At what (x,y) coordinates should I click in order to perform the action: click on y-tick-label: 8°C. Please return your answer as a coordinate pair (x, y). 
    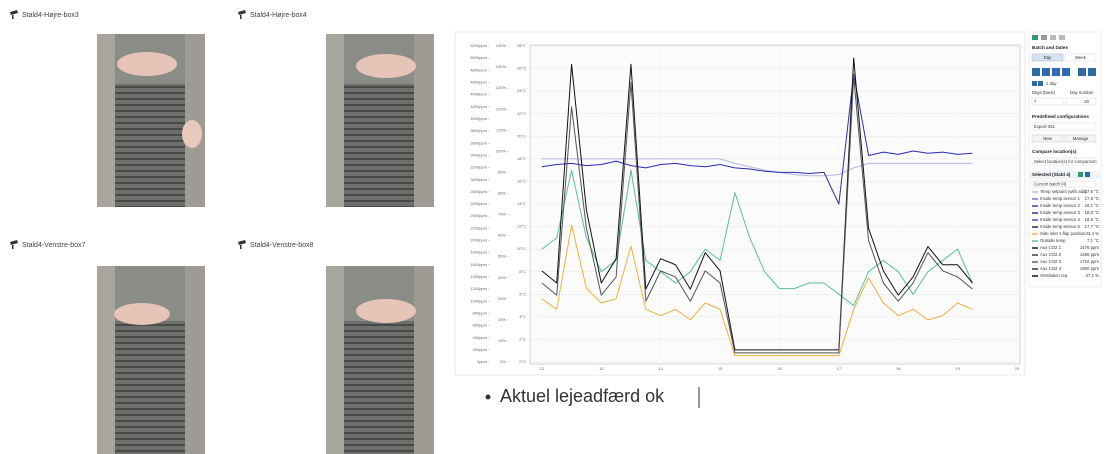
    Looking at the image, I should click on (522, 271).